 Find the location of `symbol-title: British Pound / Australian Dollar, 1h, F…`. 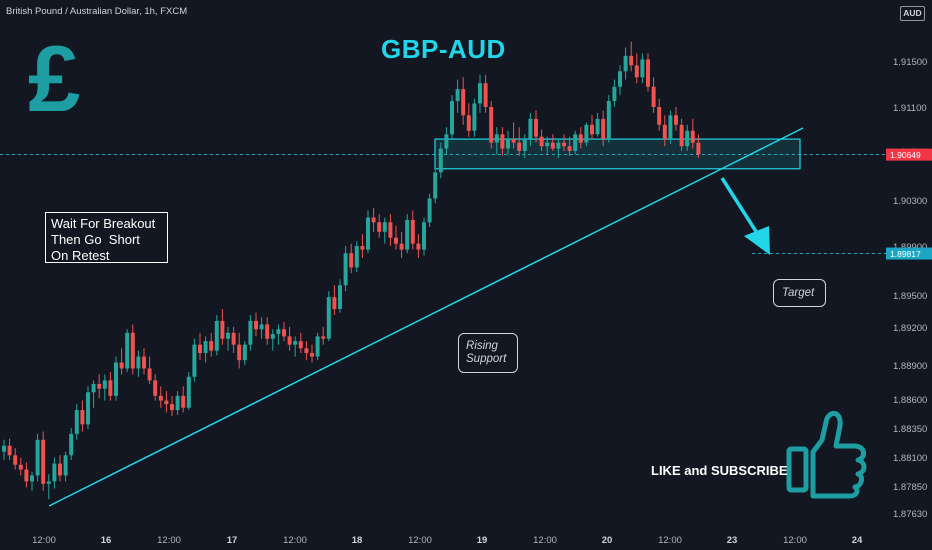

symbol-title: British Pound / Australian Dollar, 1h, F… is located at coordinates (97, 11).